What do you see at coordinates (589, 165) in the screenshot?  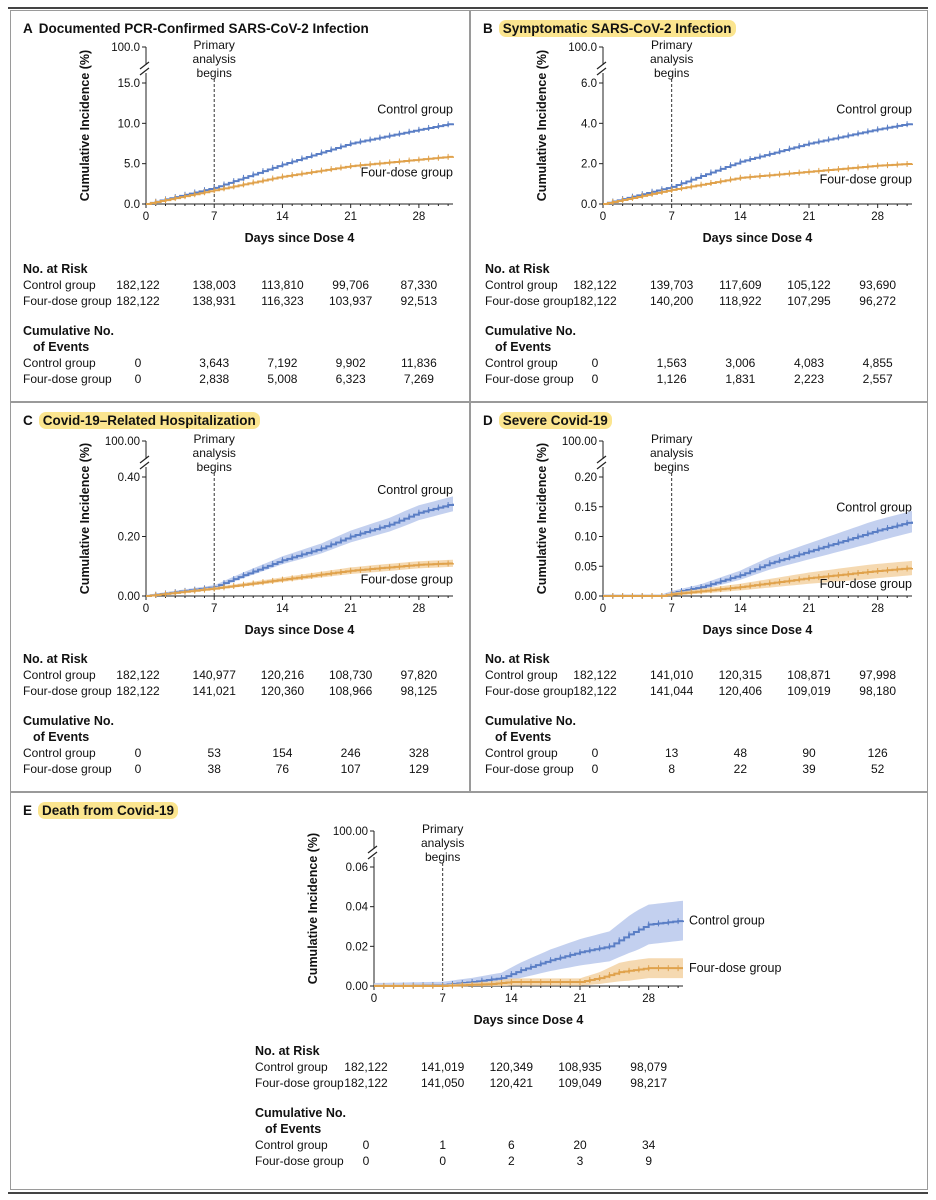 I see `y-tick-label: 2.0` at bounding box center [589, 165].